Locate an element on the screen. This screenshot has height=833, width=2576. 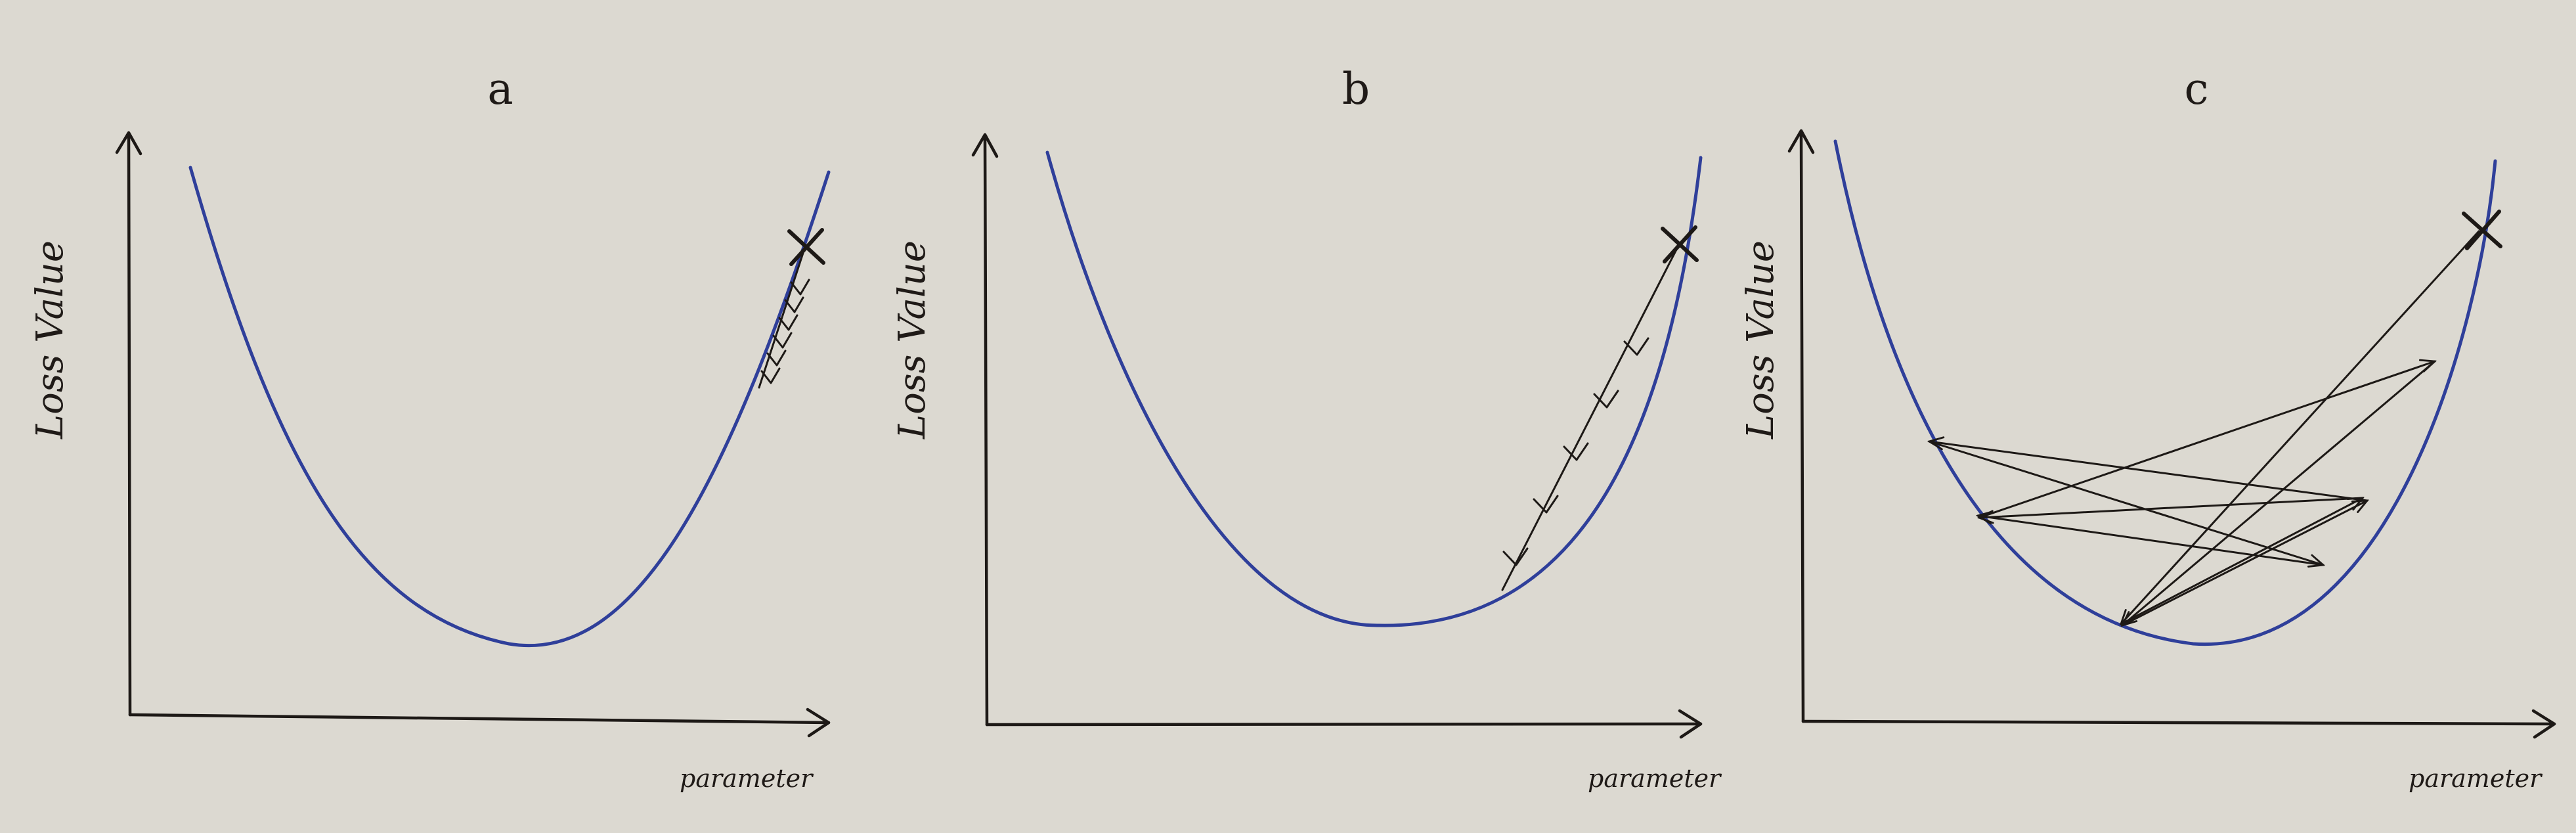
step-6-arrow is located at coordinates (2244, 564).